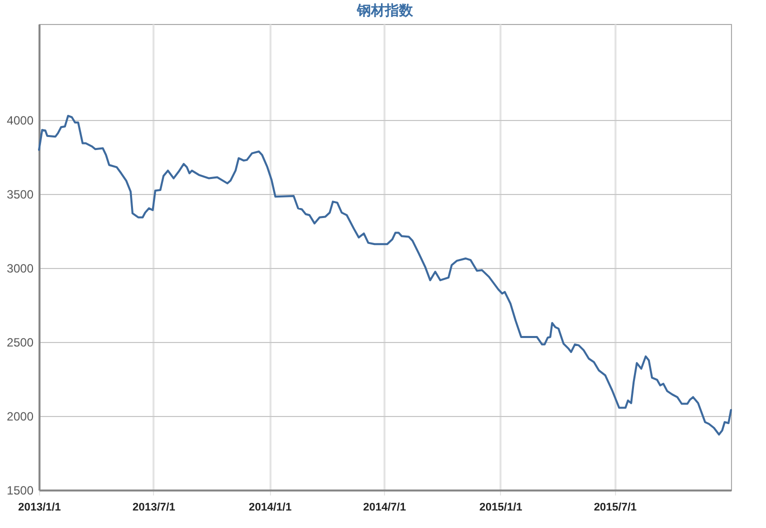 This screenshot has height=528, width=766. Describe the element at coordinates (20, 343) in the screenshot. I see `y-tick-label: 2500` at that location.